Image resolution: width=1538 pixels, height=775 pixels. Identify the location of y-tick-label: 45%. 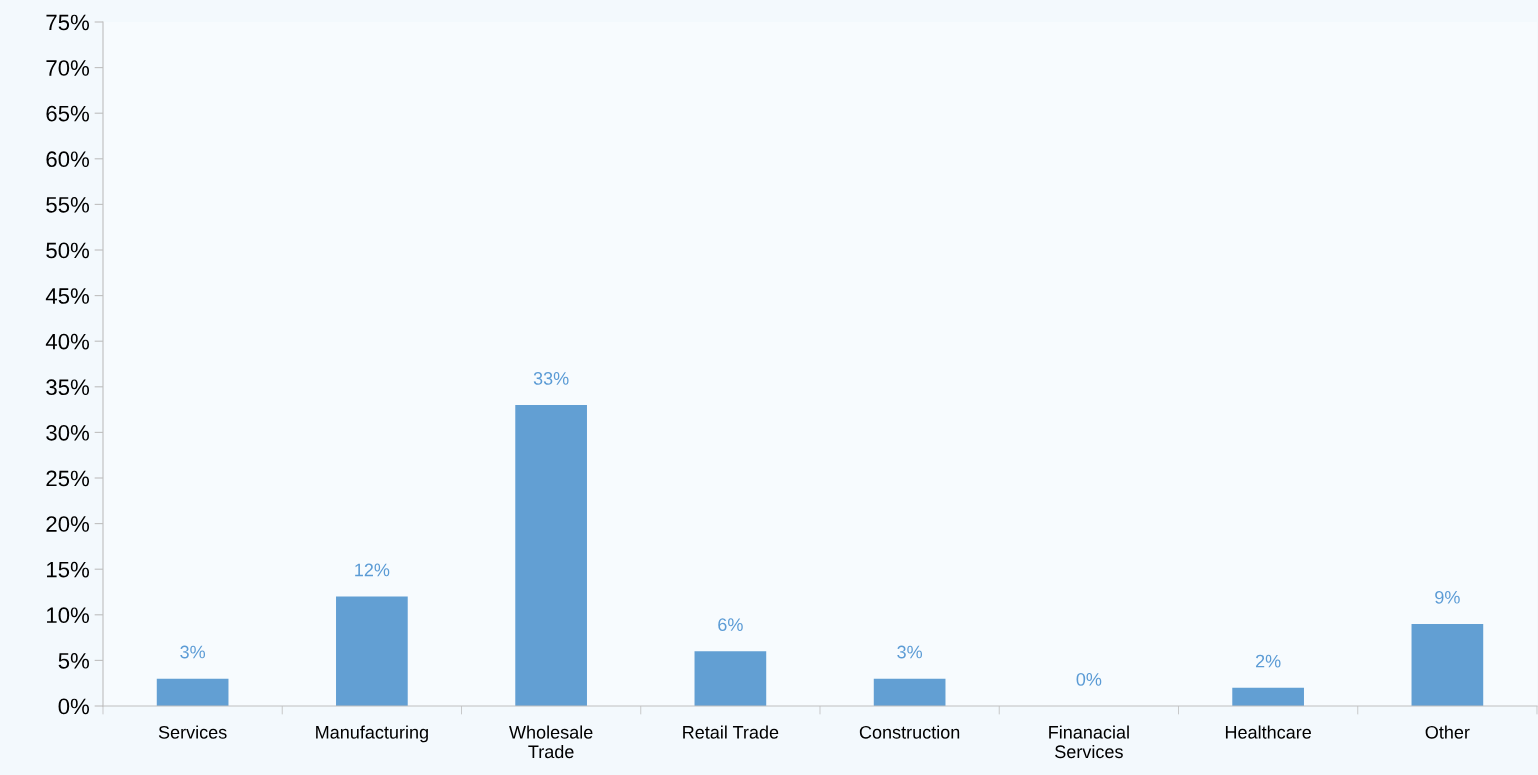
(67, 296).